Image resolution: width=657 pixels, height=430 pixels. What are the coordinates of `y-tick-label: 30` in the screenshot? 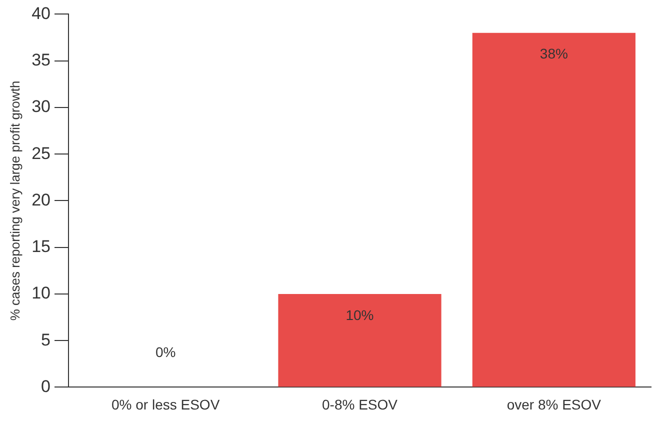 It's located at (41, 106).